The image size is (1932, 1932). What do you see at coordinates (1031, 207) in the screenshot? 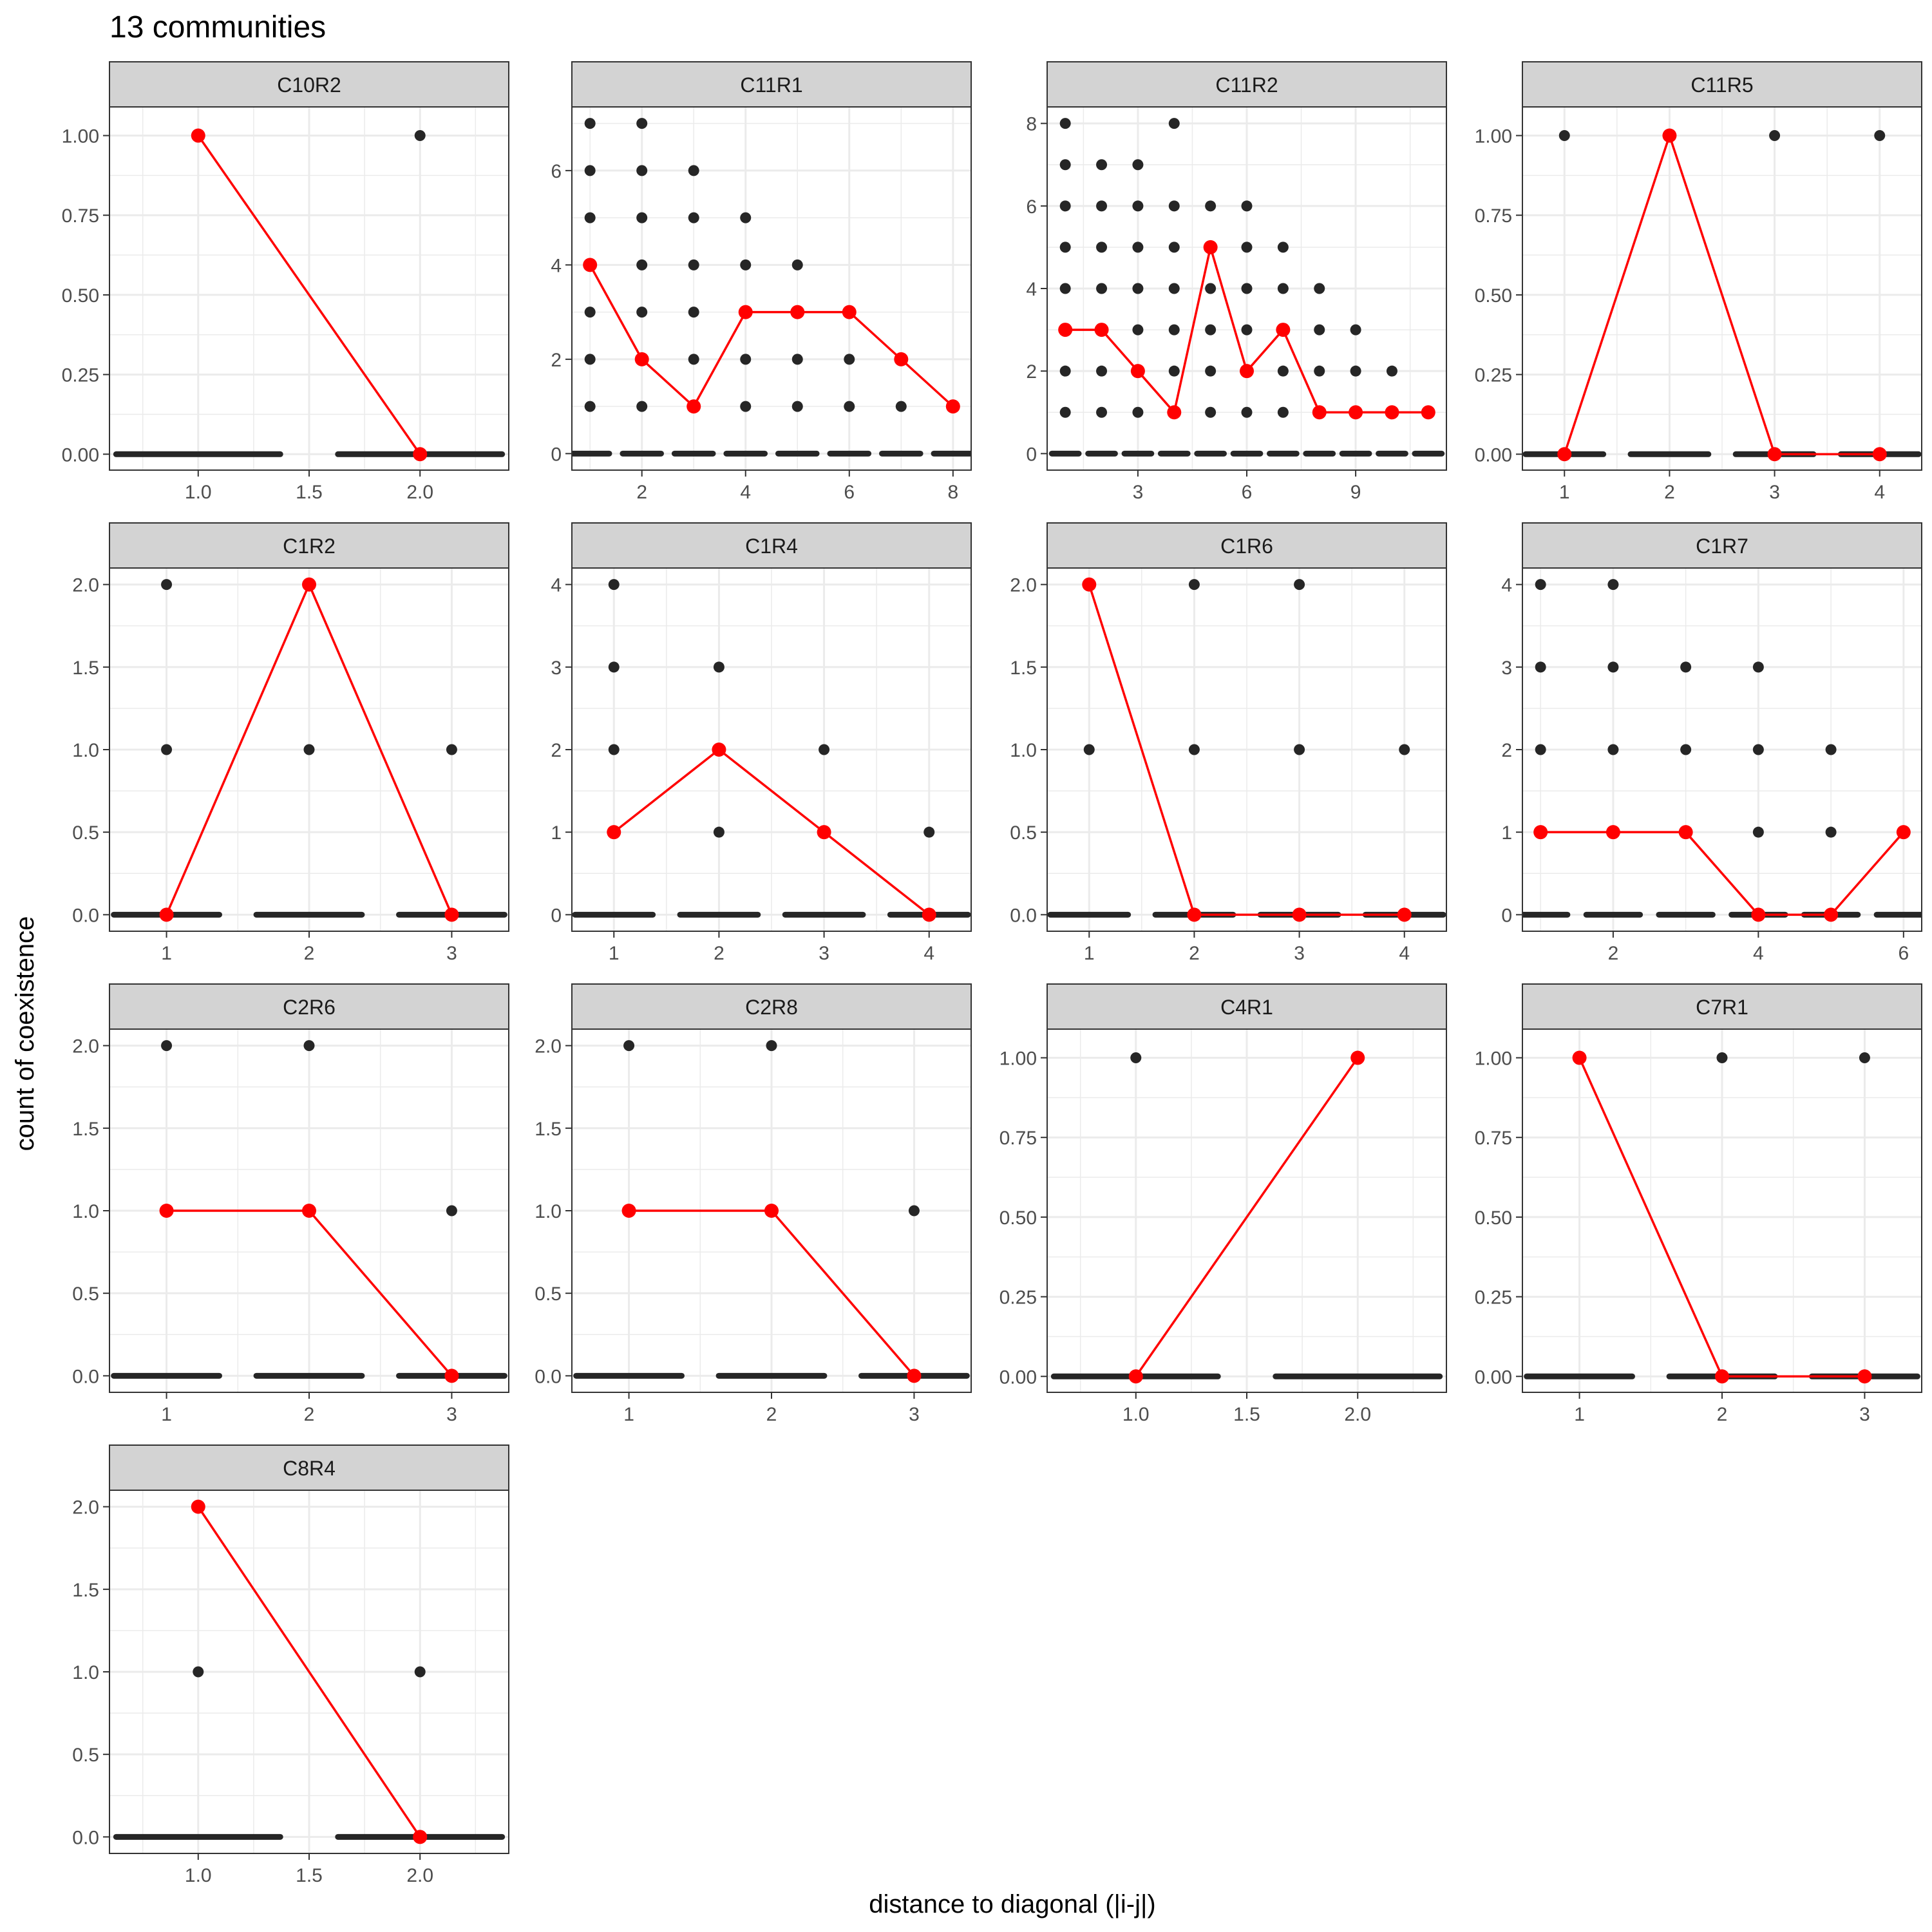
I see `y-tick-label: 6` at bounding box center [1031, 207].